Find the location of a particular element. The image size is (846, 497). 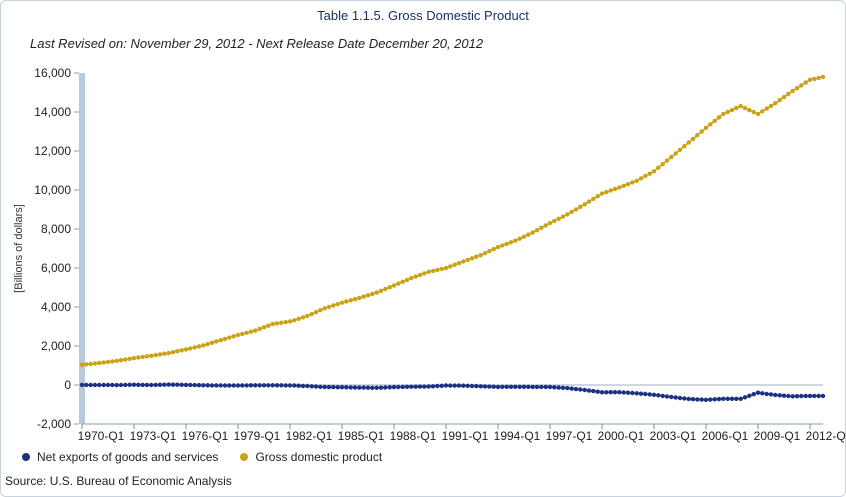

x-tick-label: 1997-Q1 is located at coordinates (569, 436).